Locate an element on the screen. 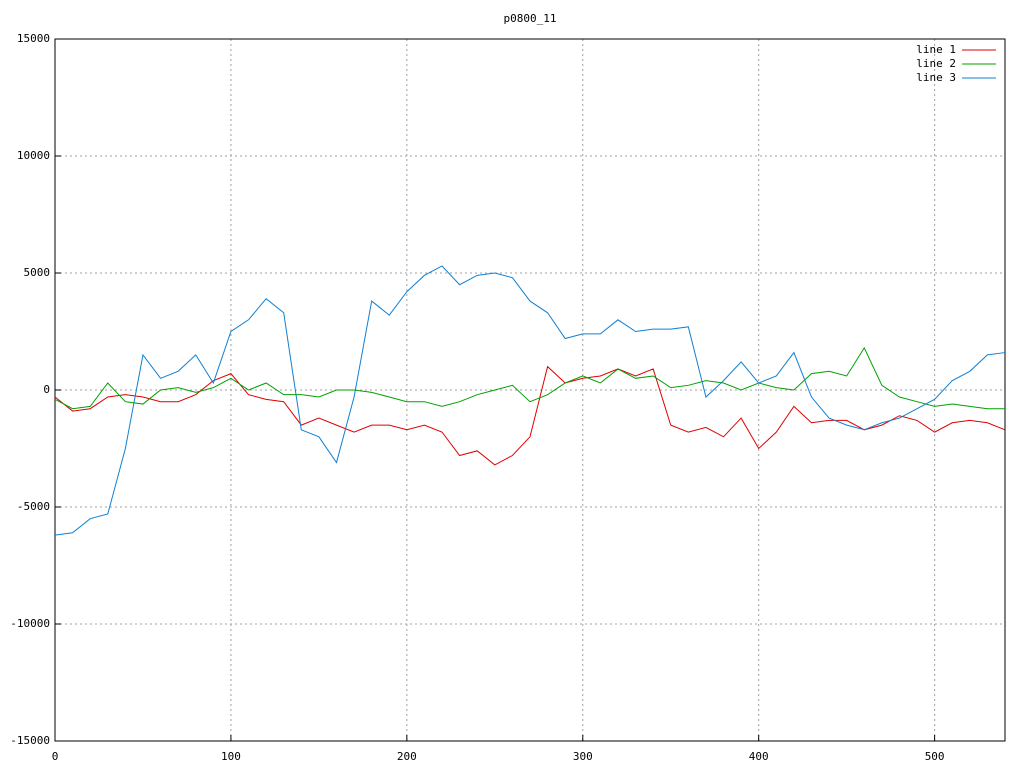 The image size is (1024, 768). y-tick-label: -10000 is located at coordinates (30, 623).